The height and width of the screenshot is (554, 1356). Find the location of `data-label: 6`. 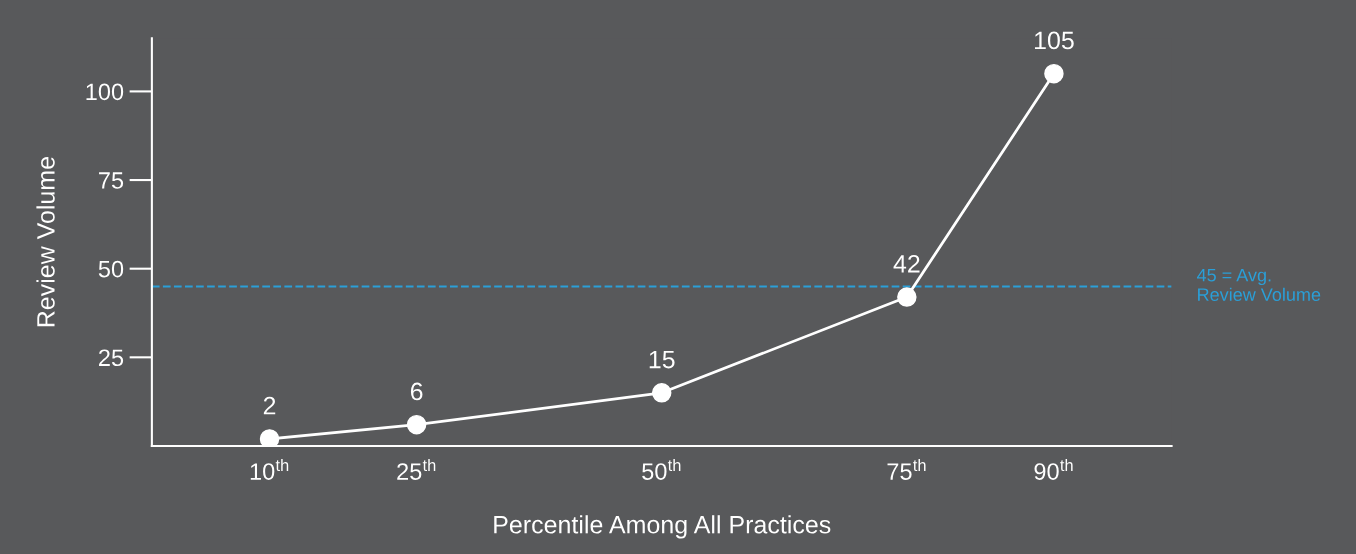

data-label: 6 is located at coordinates (416, 391).